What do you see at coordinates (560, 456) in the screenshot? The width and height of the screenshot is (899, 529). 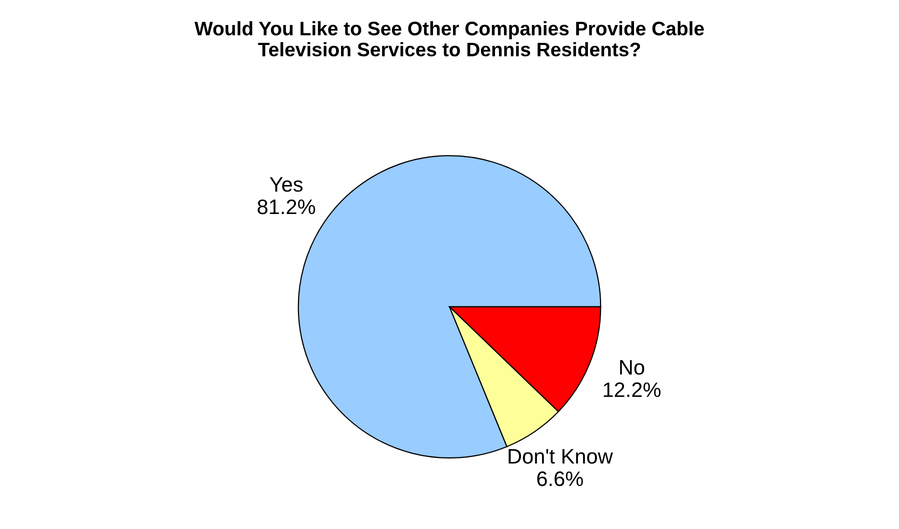 I see `slice-label: Don't Know` at bounding box center [560, 456].